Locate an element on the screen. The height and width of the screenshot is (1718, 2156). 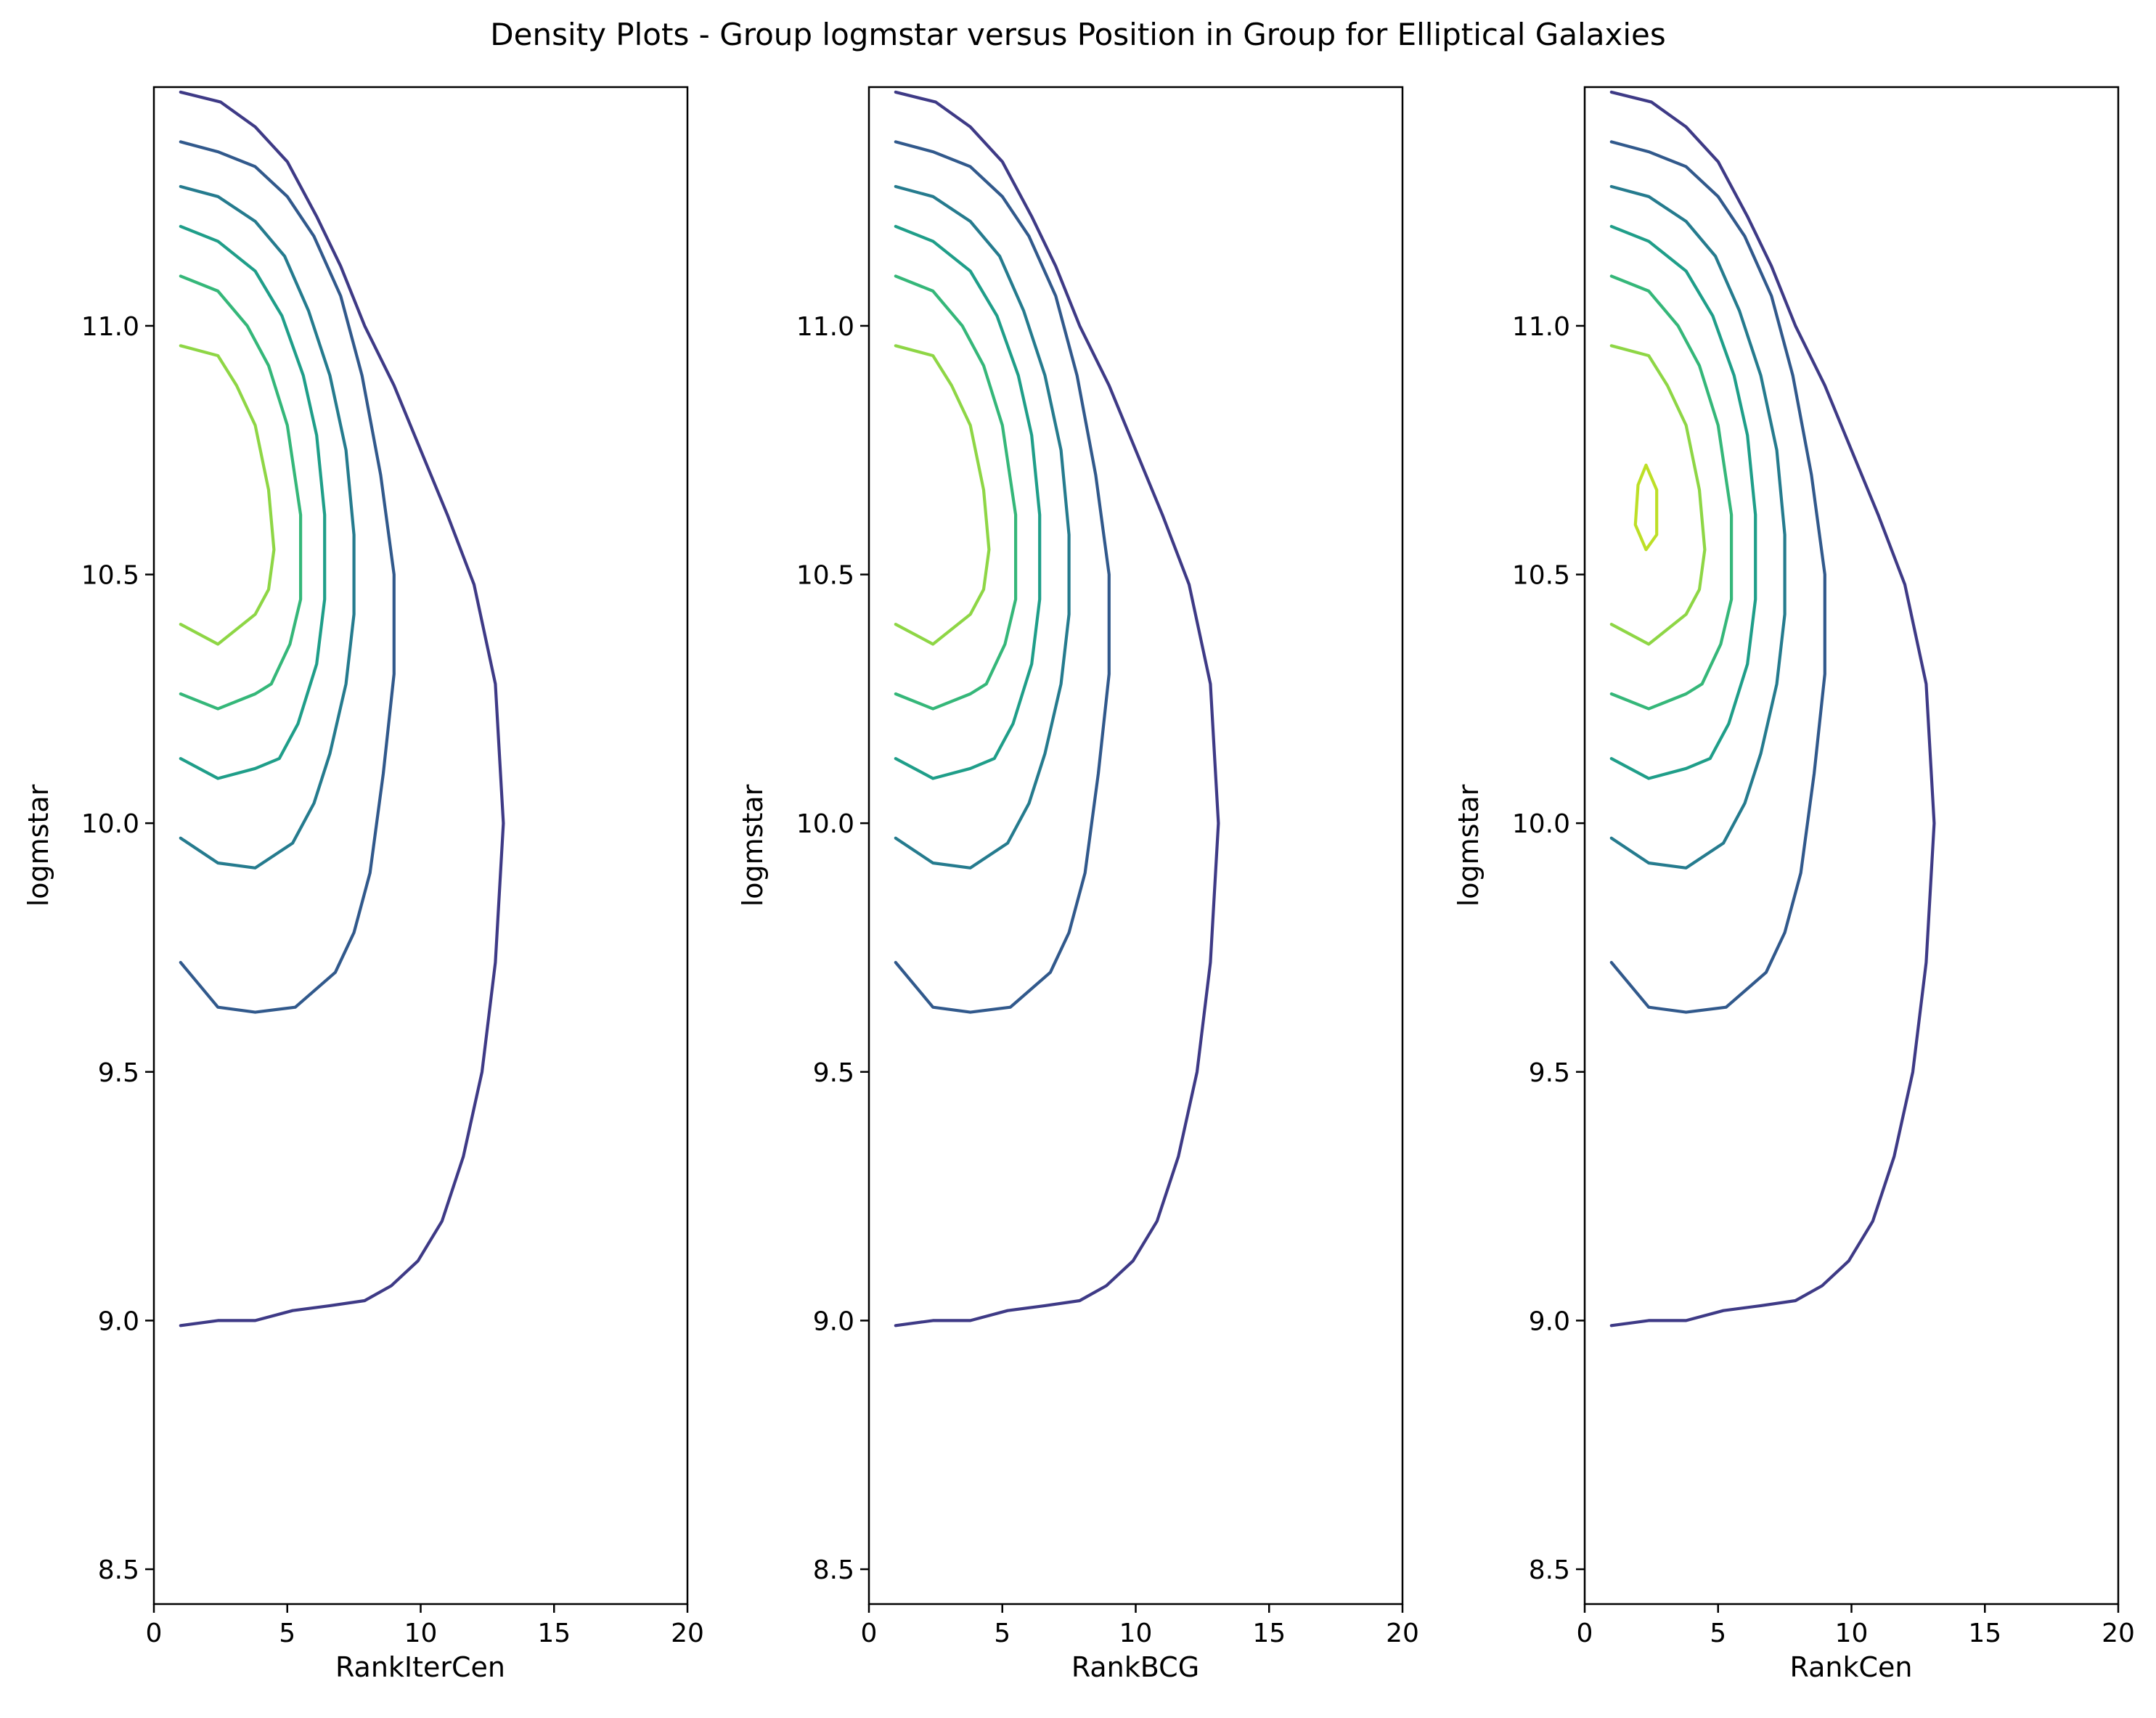
x-axis-label: RankIterCen is located at coordinates (420, 1667).